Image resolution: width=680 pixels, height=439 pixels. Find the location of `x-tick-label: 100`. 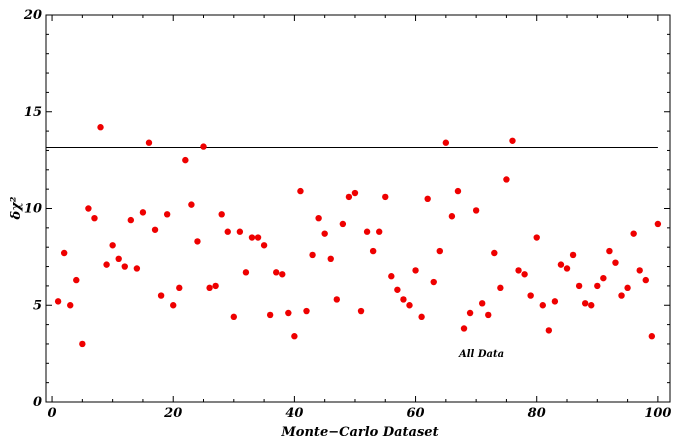

x-tick-label: 100 is located at coordinates (657, 413).